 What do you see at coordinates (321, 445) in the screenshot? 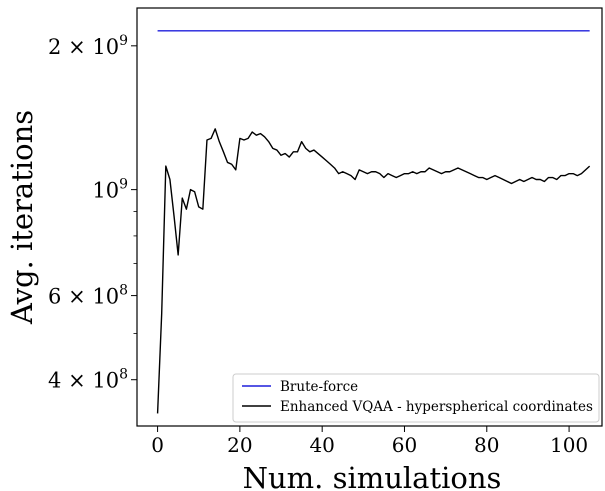
I see `x-tick-label: 40` at bounding box center [321, 445].